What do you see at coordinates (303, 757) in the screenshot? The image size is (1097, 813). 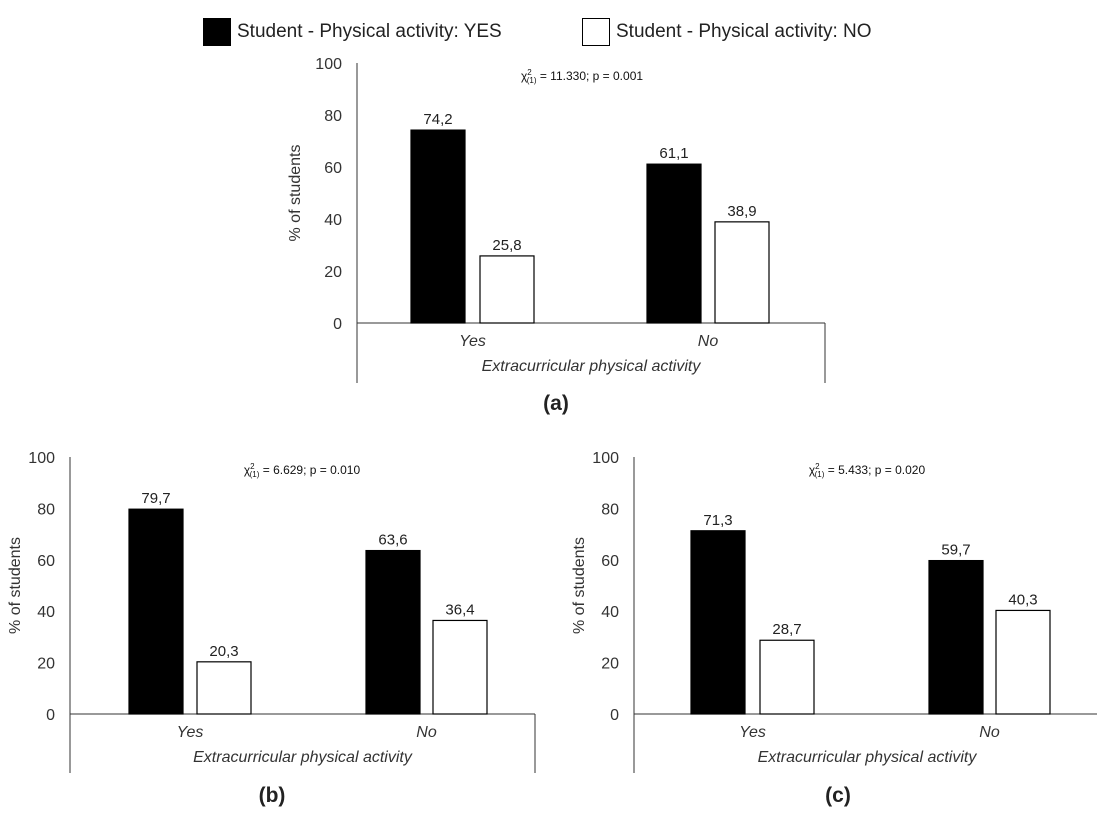 I see `chart-b-xlabel: Extracurricular physical activity` at bounding box center [303, 757].